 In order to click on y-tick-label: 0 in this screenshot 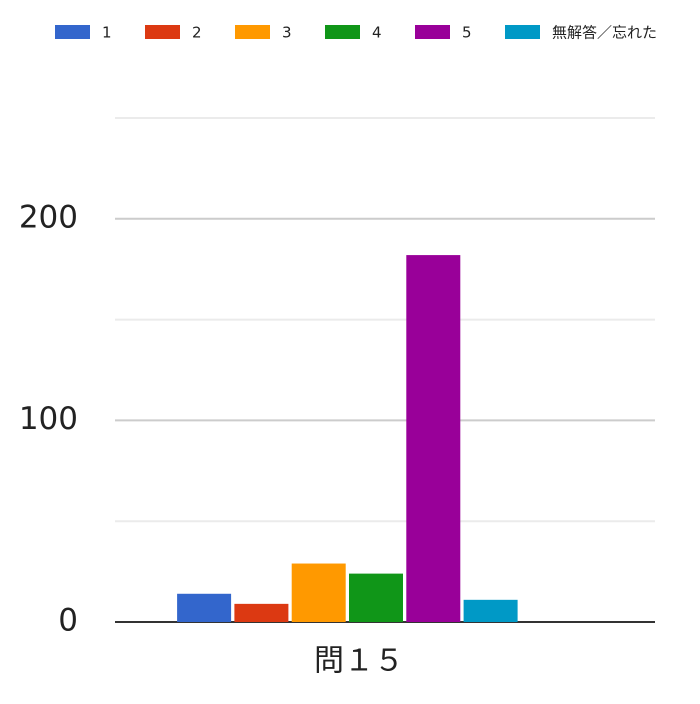, I will do `click(68, 621)`.